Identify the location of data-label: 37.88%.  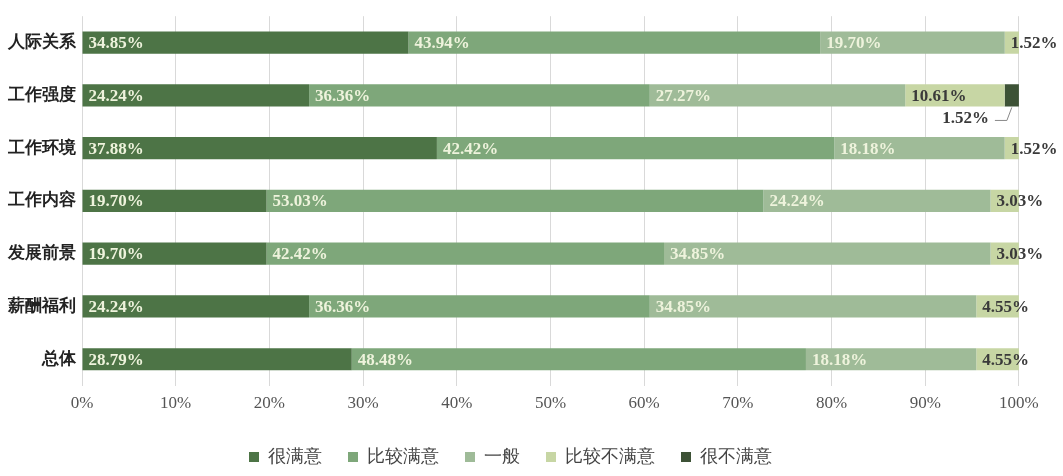
(116, 148).